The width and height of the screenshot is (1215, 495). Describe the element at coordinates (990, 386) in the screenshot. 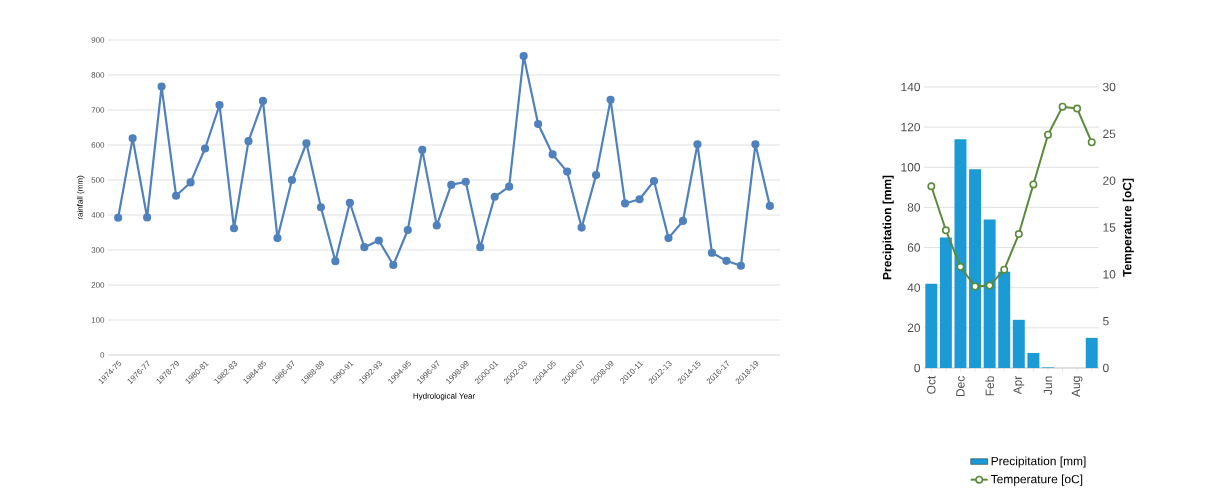

I see `x-tick-label: Feb` at that location.